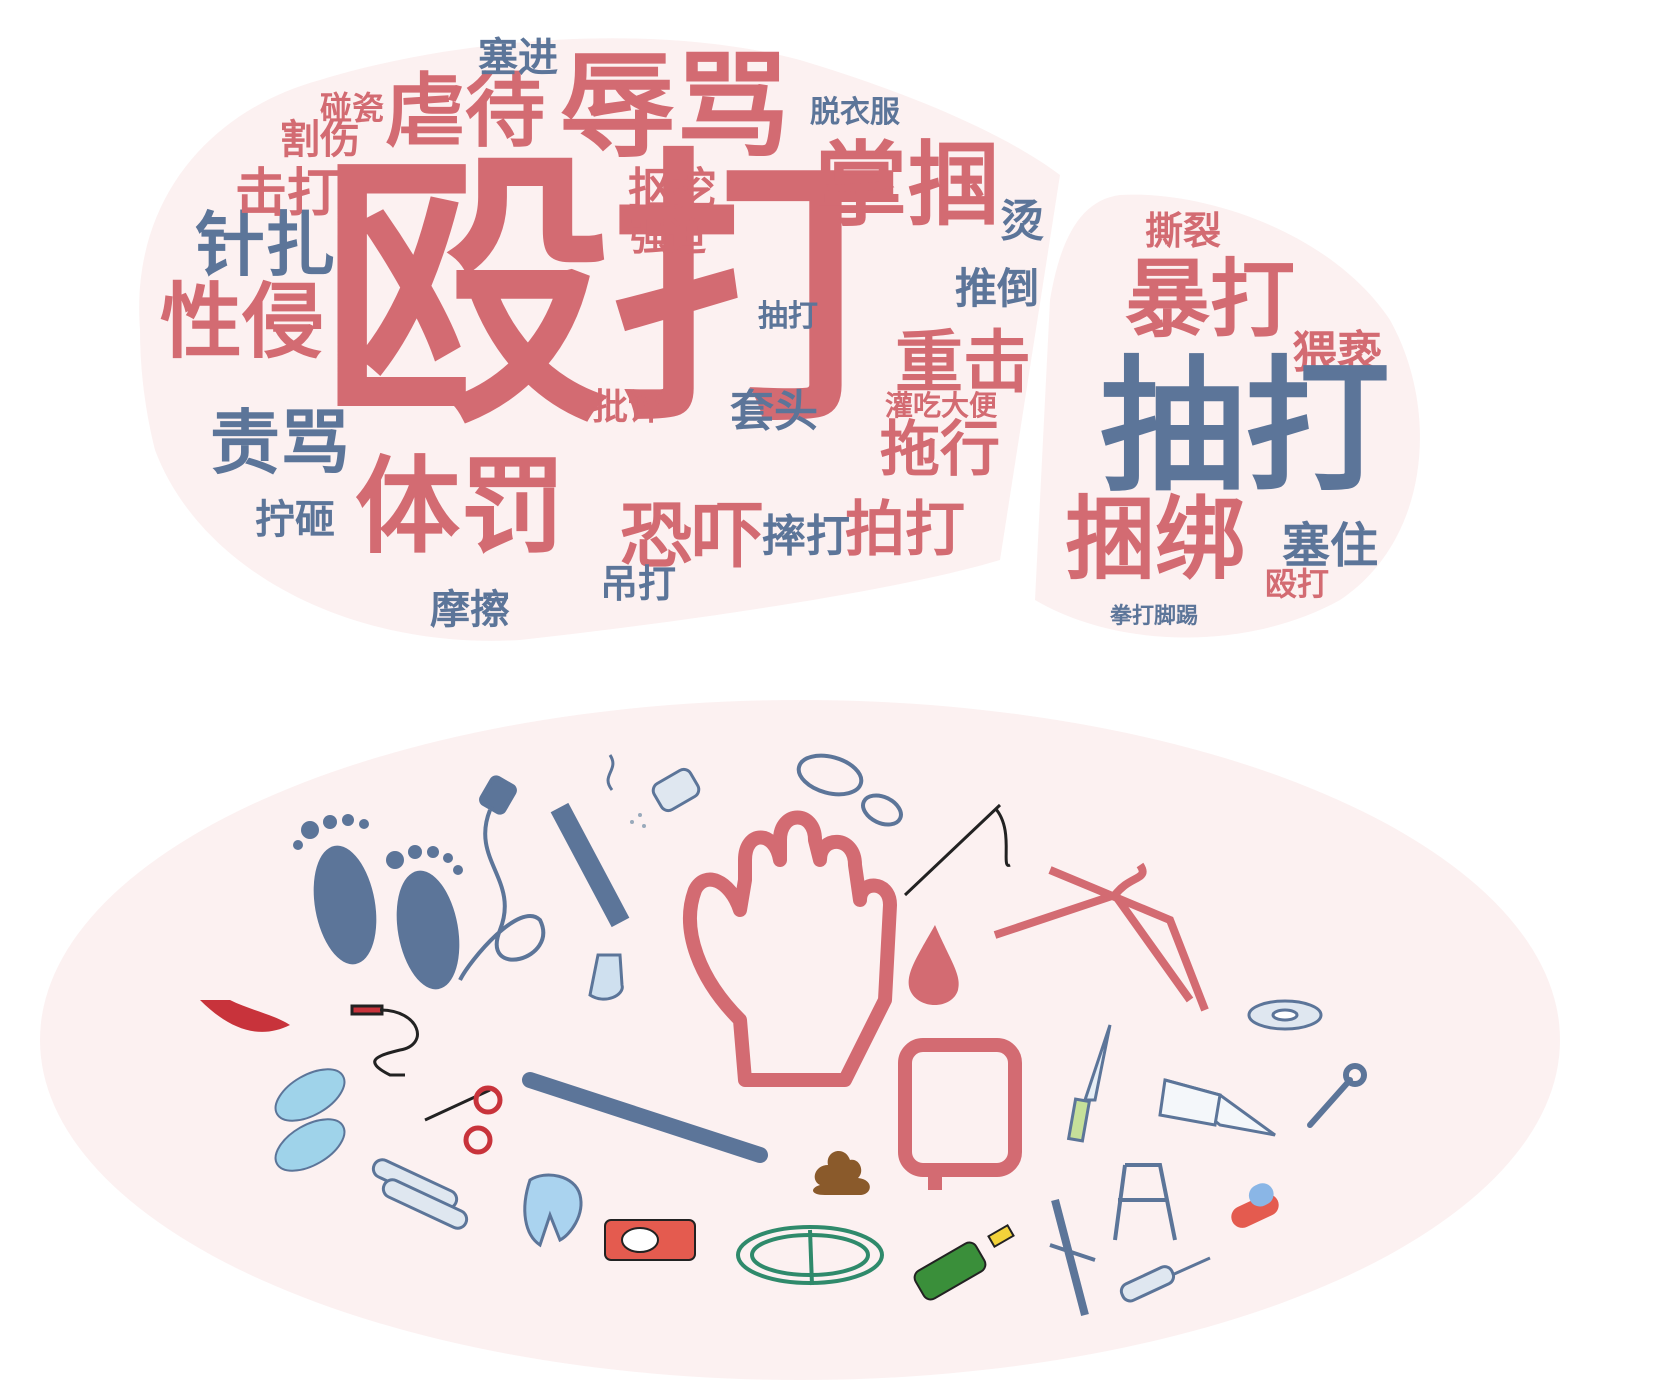 Image resolution: width=1655 pixels, height=1395 pixels. Describe the element at coordinates (310, 1120) in the screenshot. I see `flip-flops-icon` at that location.